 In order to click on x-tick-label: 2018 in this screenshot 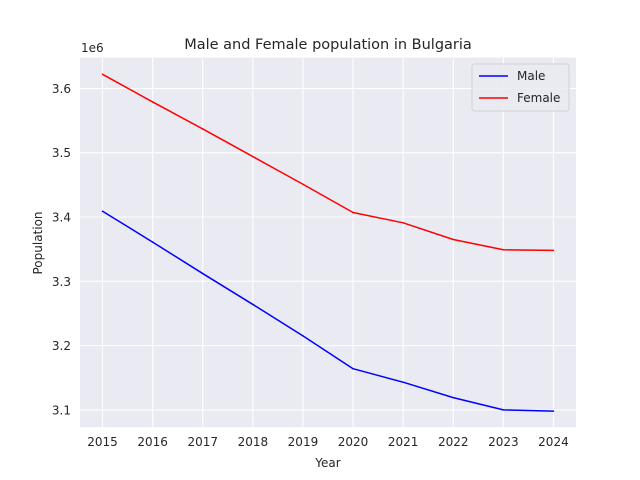, I will do `click(253, 442)`.